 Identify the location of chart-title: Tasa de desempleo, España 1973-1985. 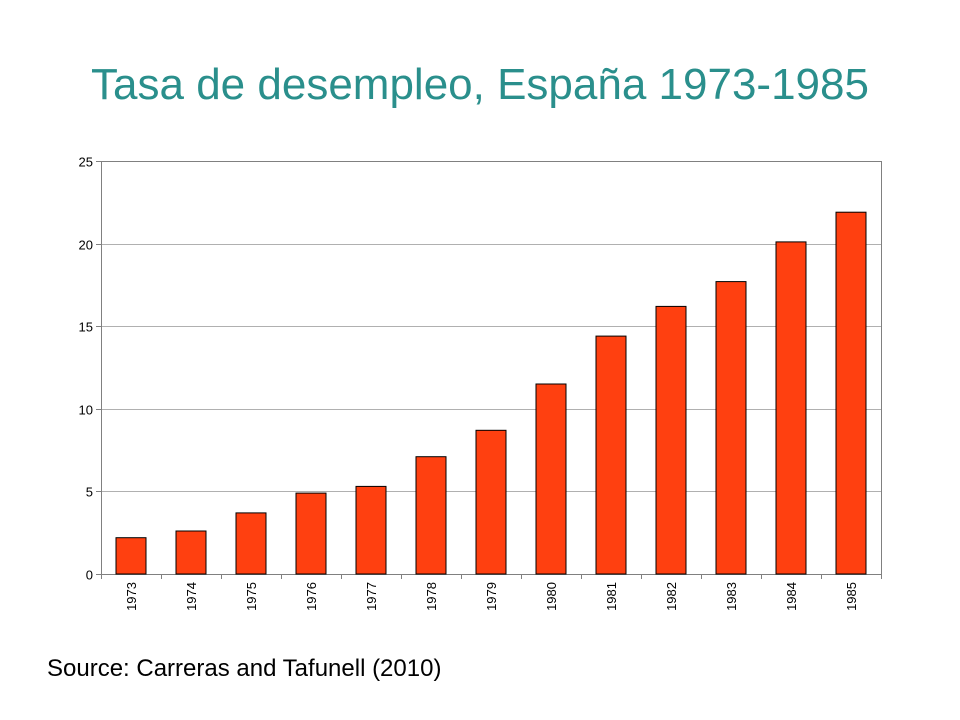
(480, 84).